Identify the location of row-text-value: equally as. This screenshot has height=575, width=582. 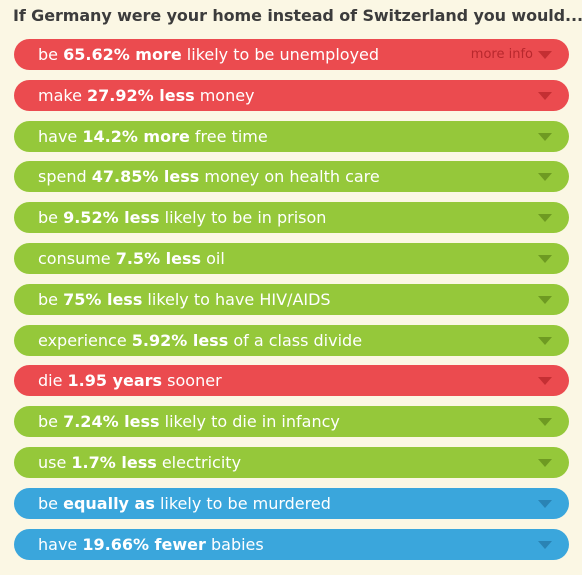
(109, 503).